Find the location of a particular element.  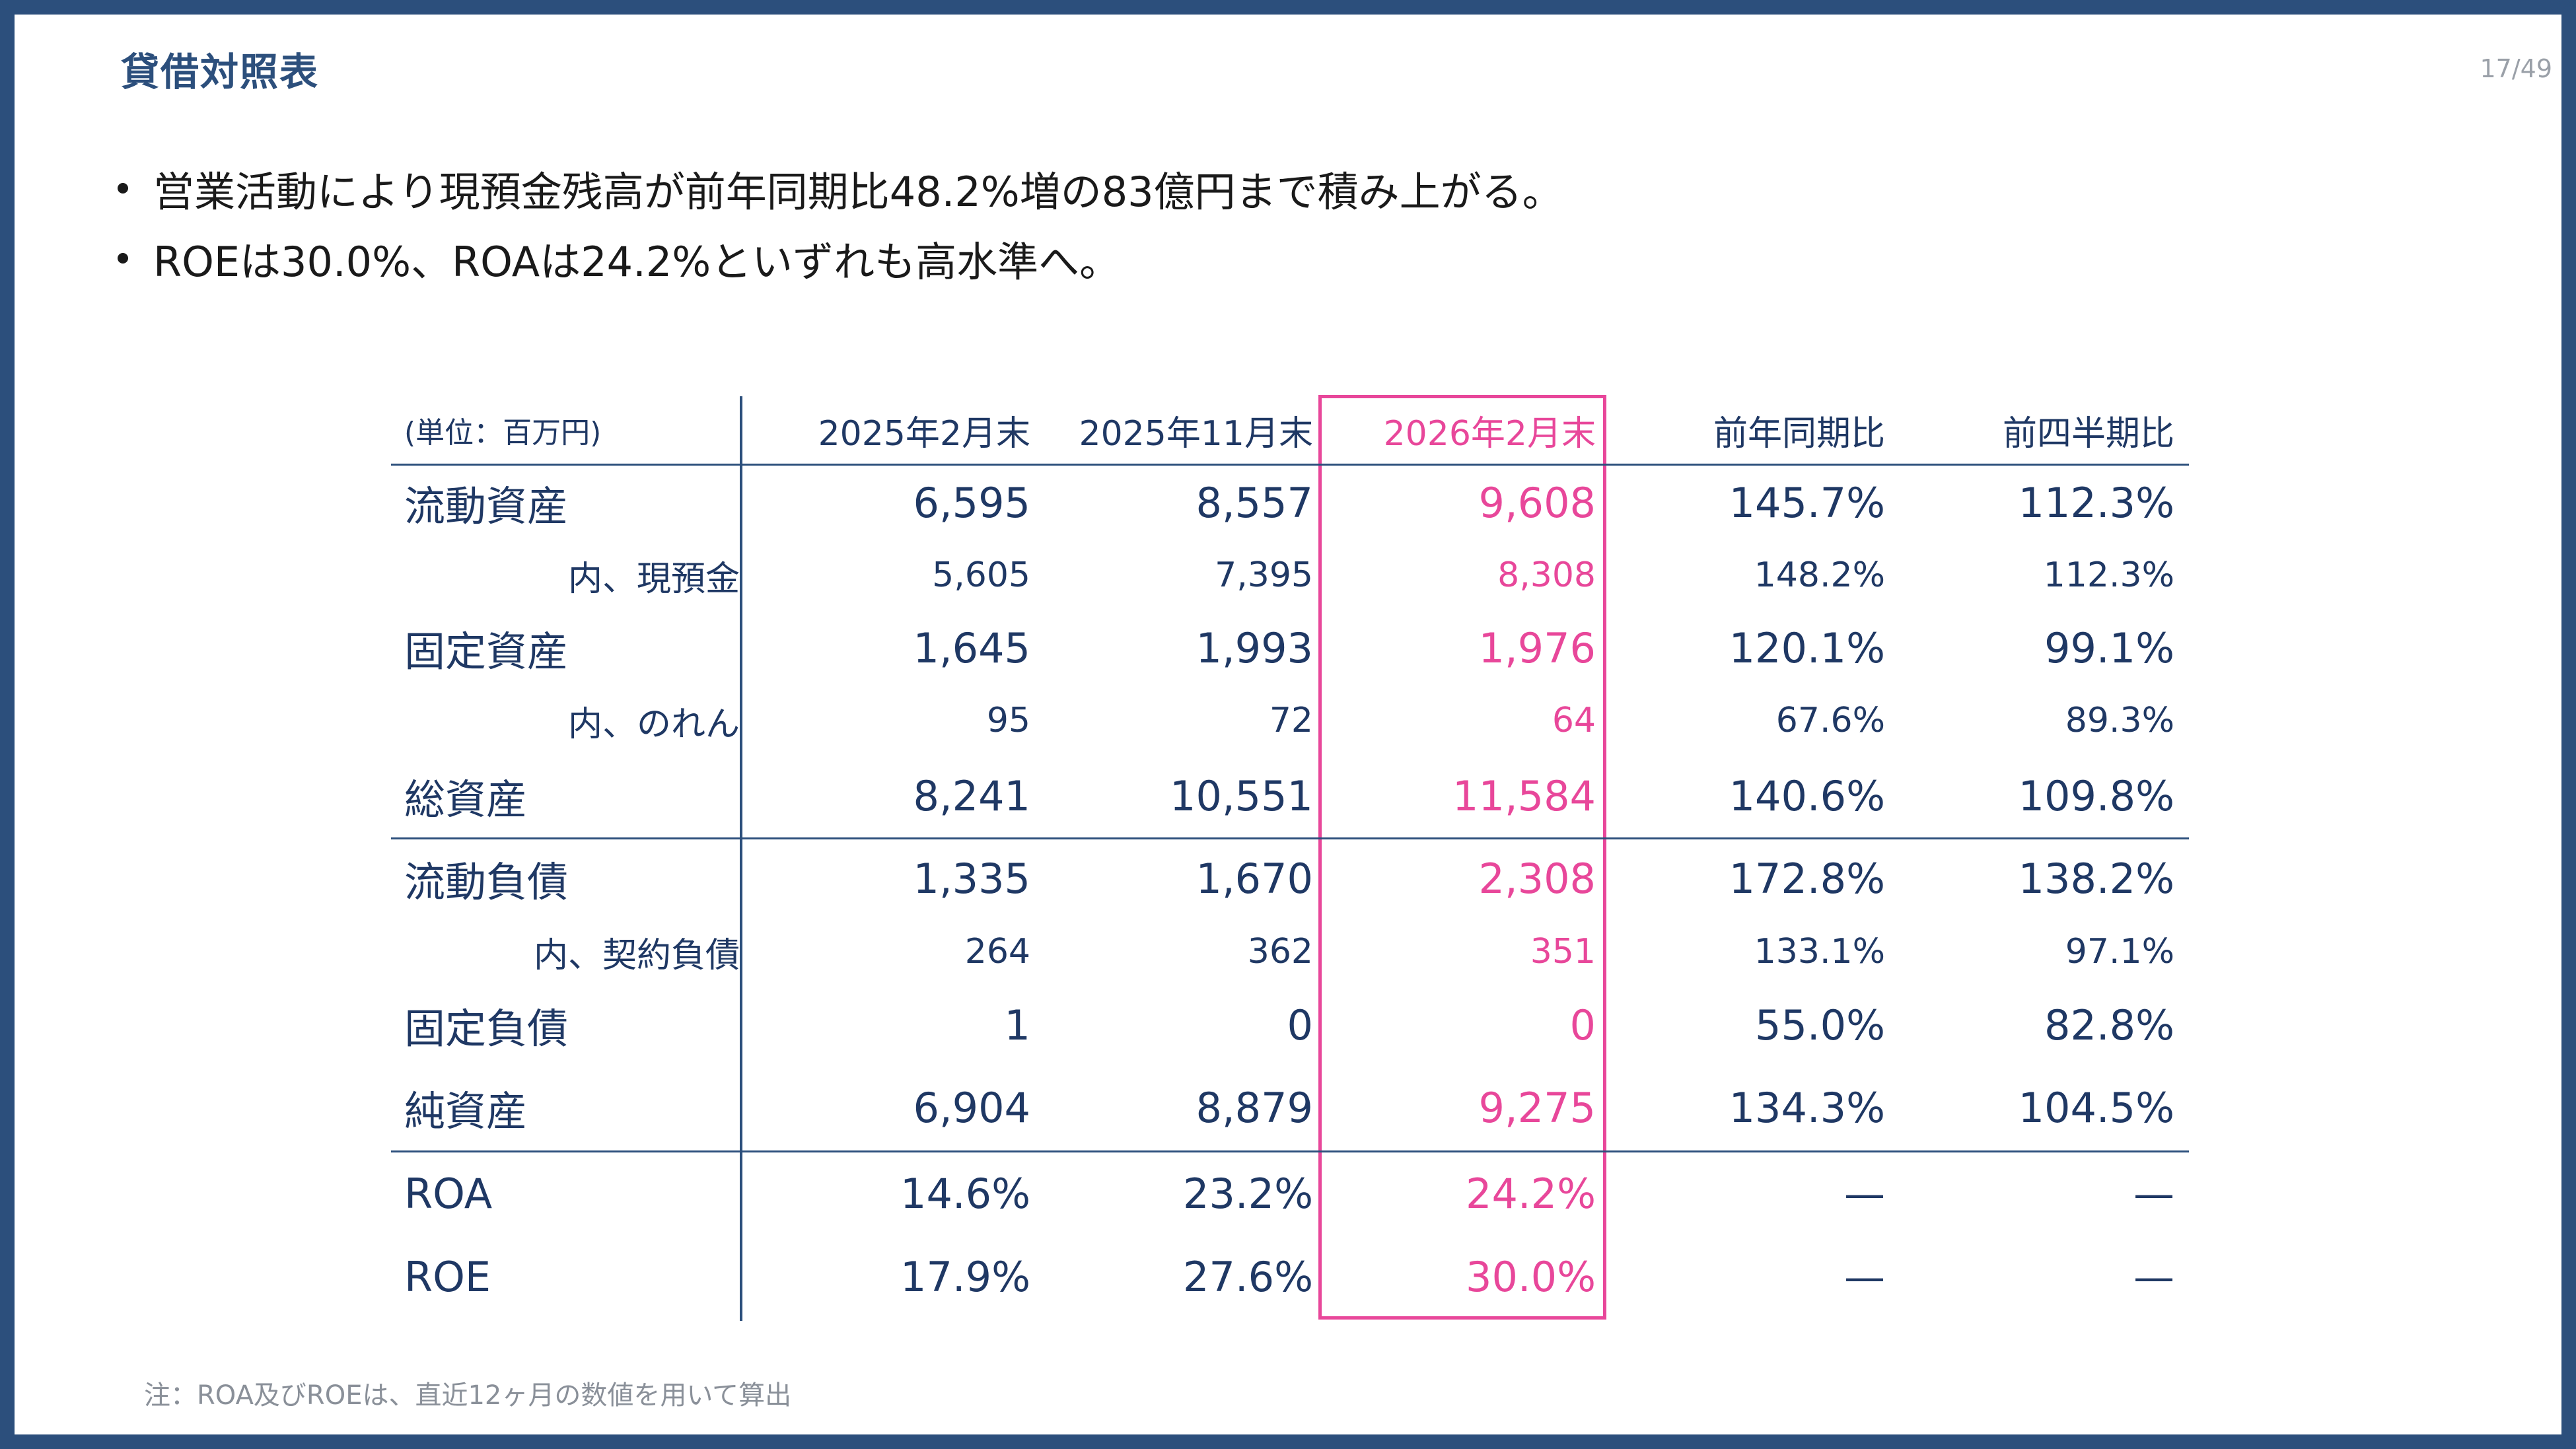

table-cell: 67.6% is located at coordinates (1830, 721).